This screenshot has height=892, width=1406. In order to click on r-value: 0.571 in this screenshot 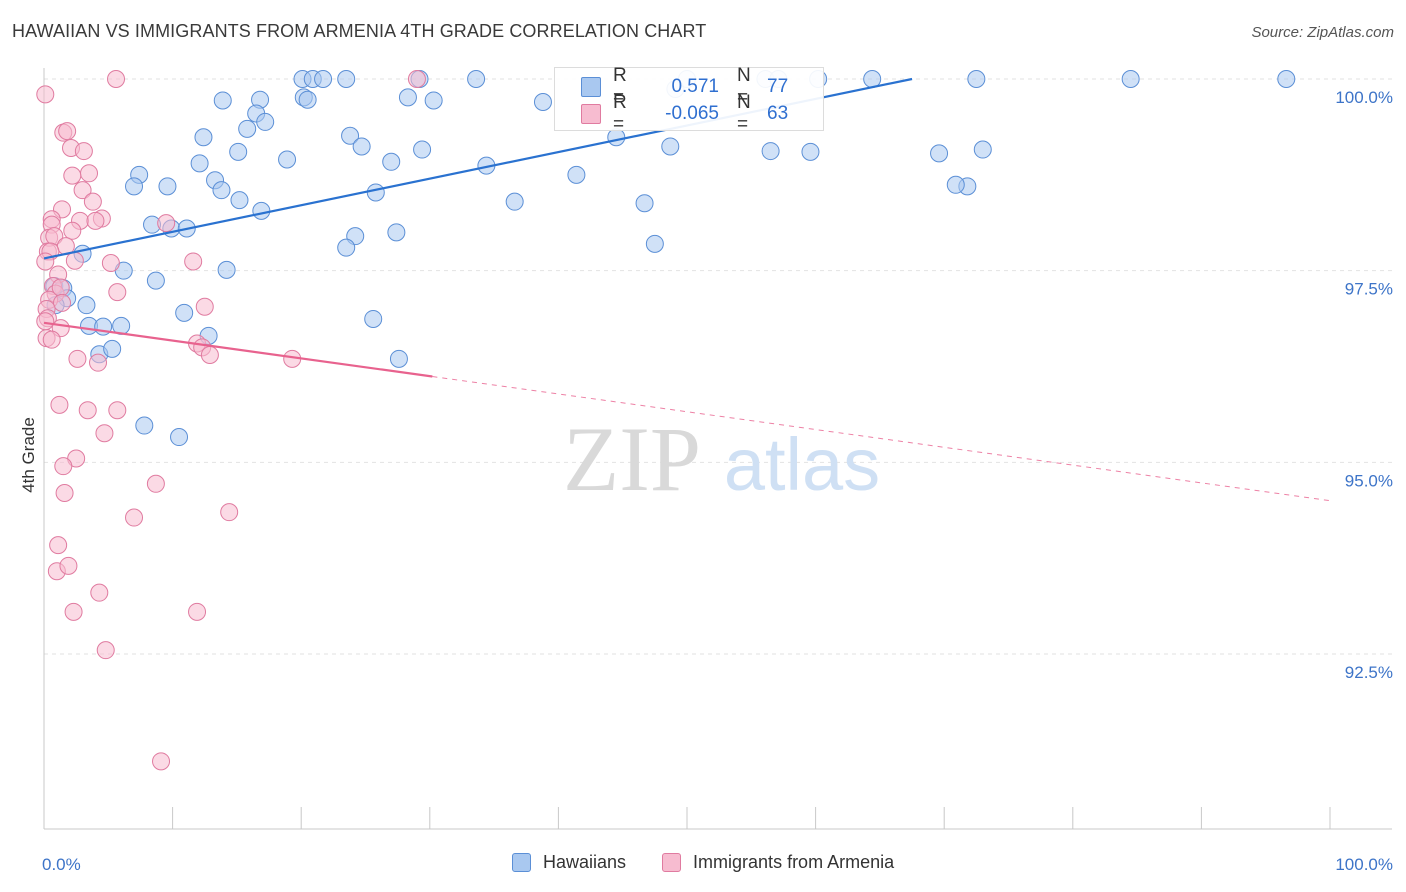, I will do `click(695, 86)`.